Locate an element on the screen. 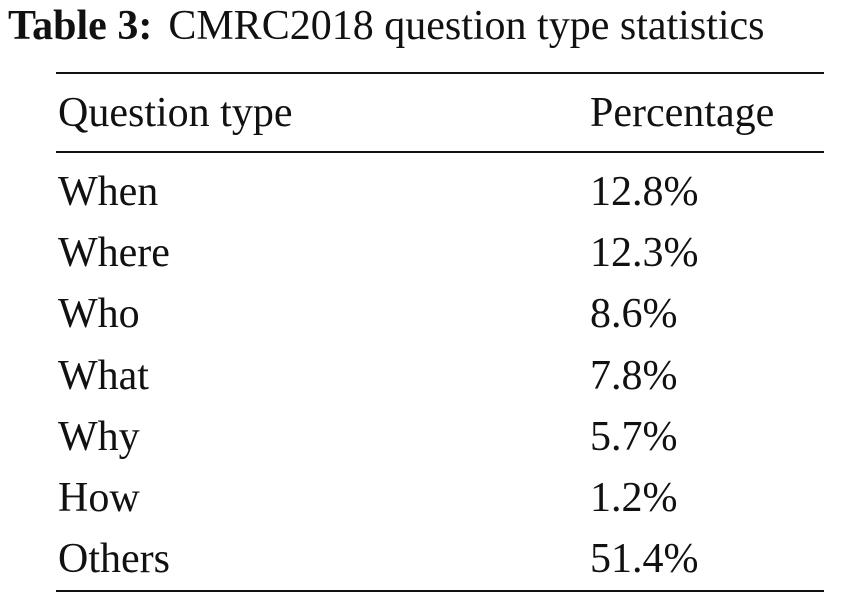 The image size is (867, 596). cell-question-type: When is located at coordinates (108, 191).